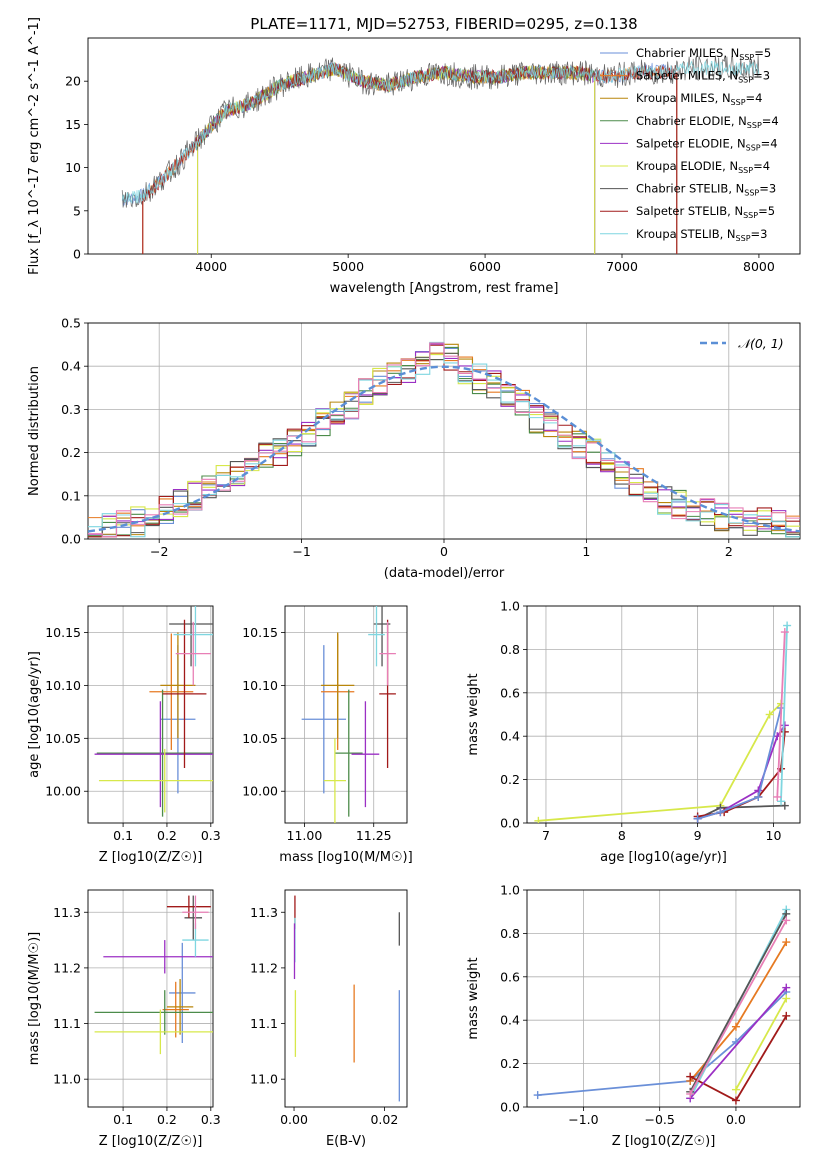 The width and height of the screenshot is (819, 1170). I want to click on y-tick-label: 0.3, so click(71, 409).